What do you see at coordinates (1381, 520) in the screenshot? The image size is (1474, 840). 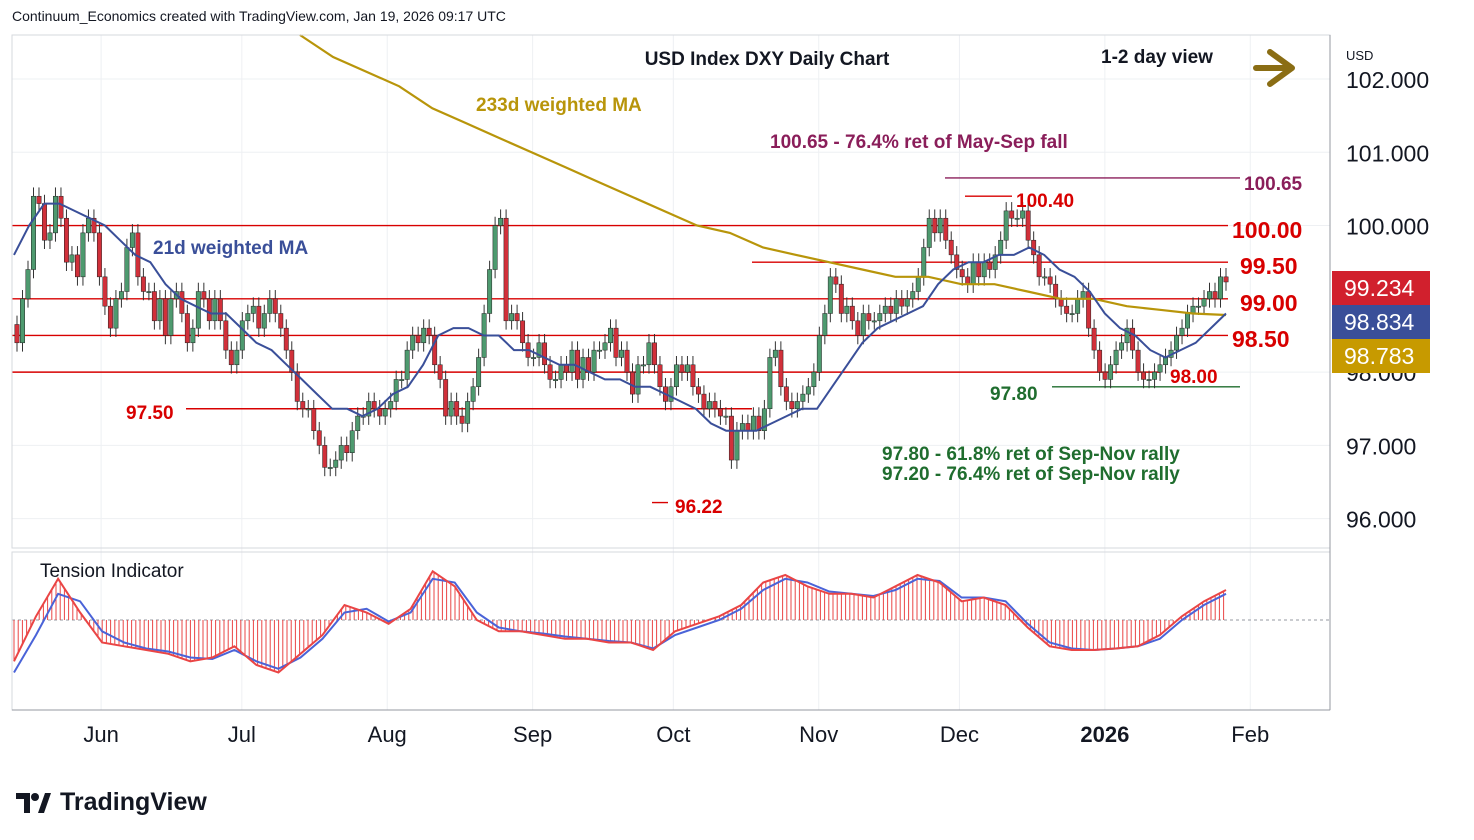 I see `y-tick-label: 96.000` at bounding box center [1381, 520].